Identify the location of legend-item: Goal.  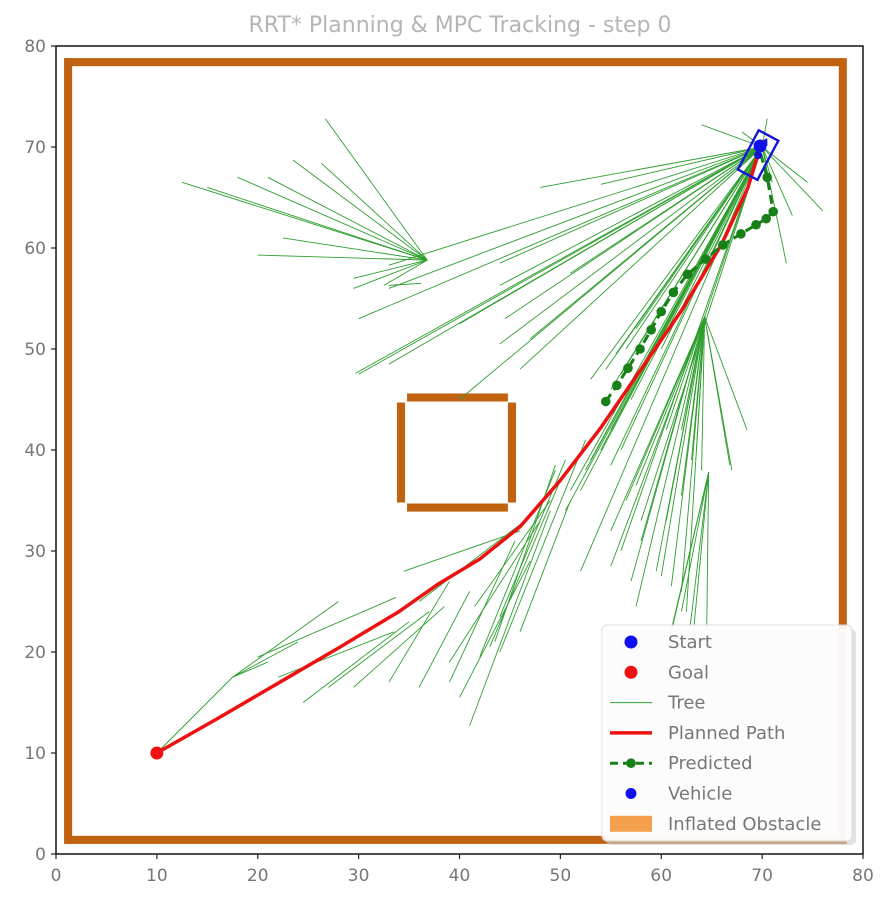
(666, 672).